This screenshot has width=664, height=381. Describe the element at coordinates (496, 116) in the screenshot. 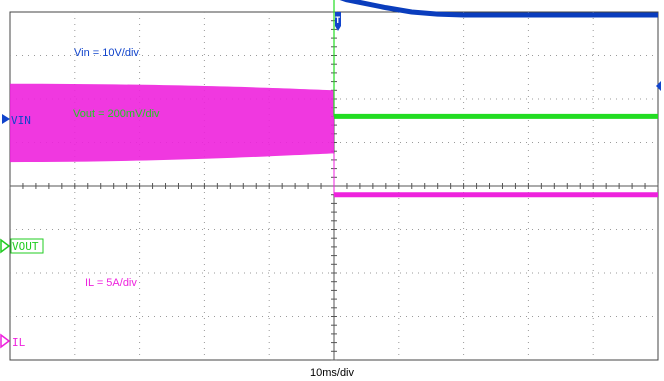

I see `vout-trace` at that location.